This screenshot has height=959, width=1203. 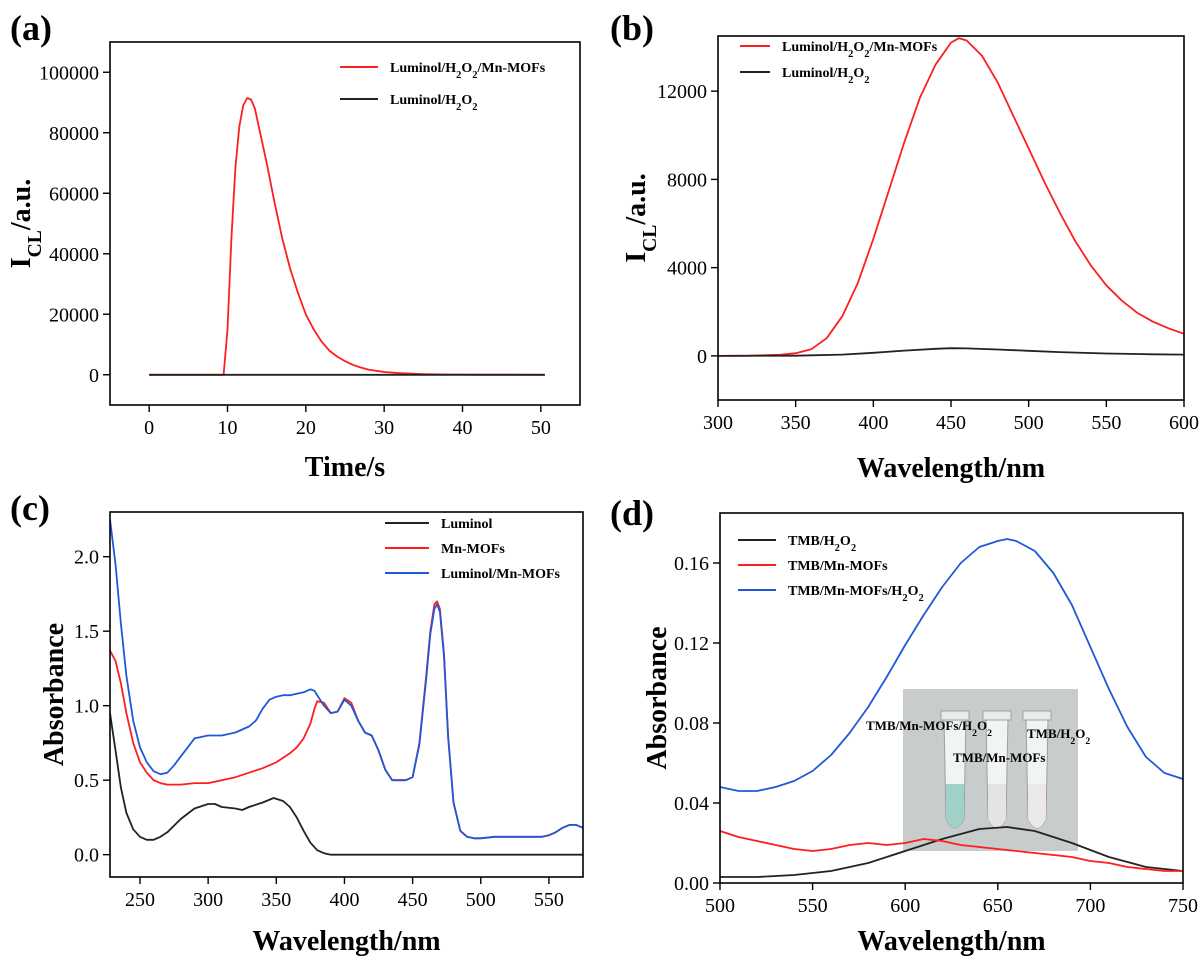 I want to click on x-tick-label: 450, so click(x=413, y=900).